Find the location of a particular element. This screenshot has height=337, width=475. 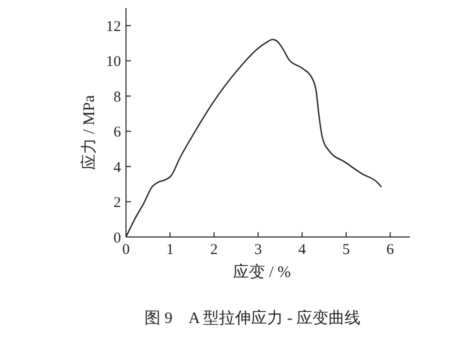

x-tick-label: 2 is located at coordinates (214, 250).